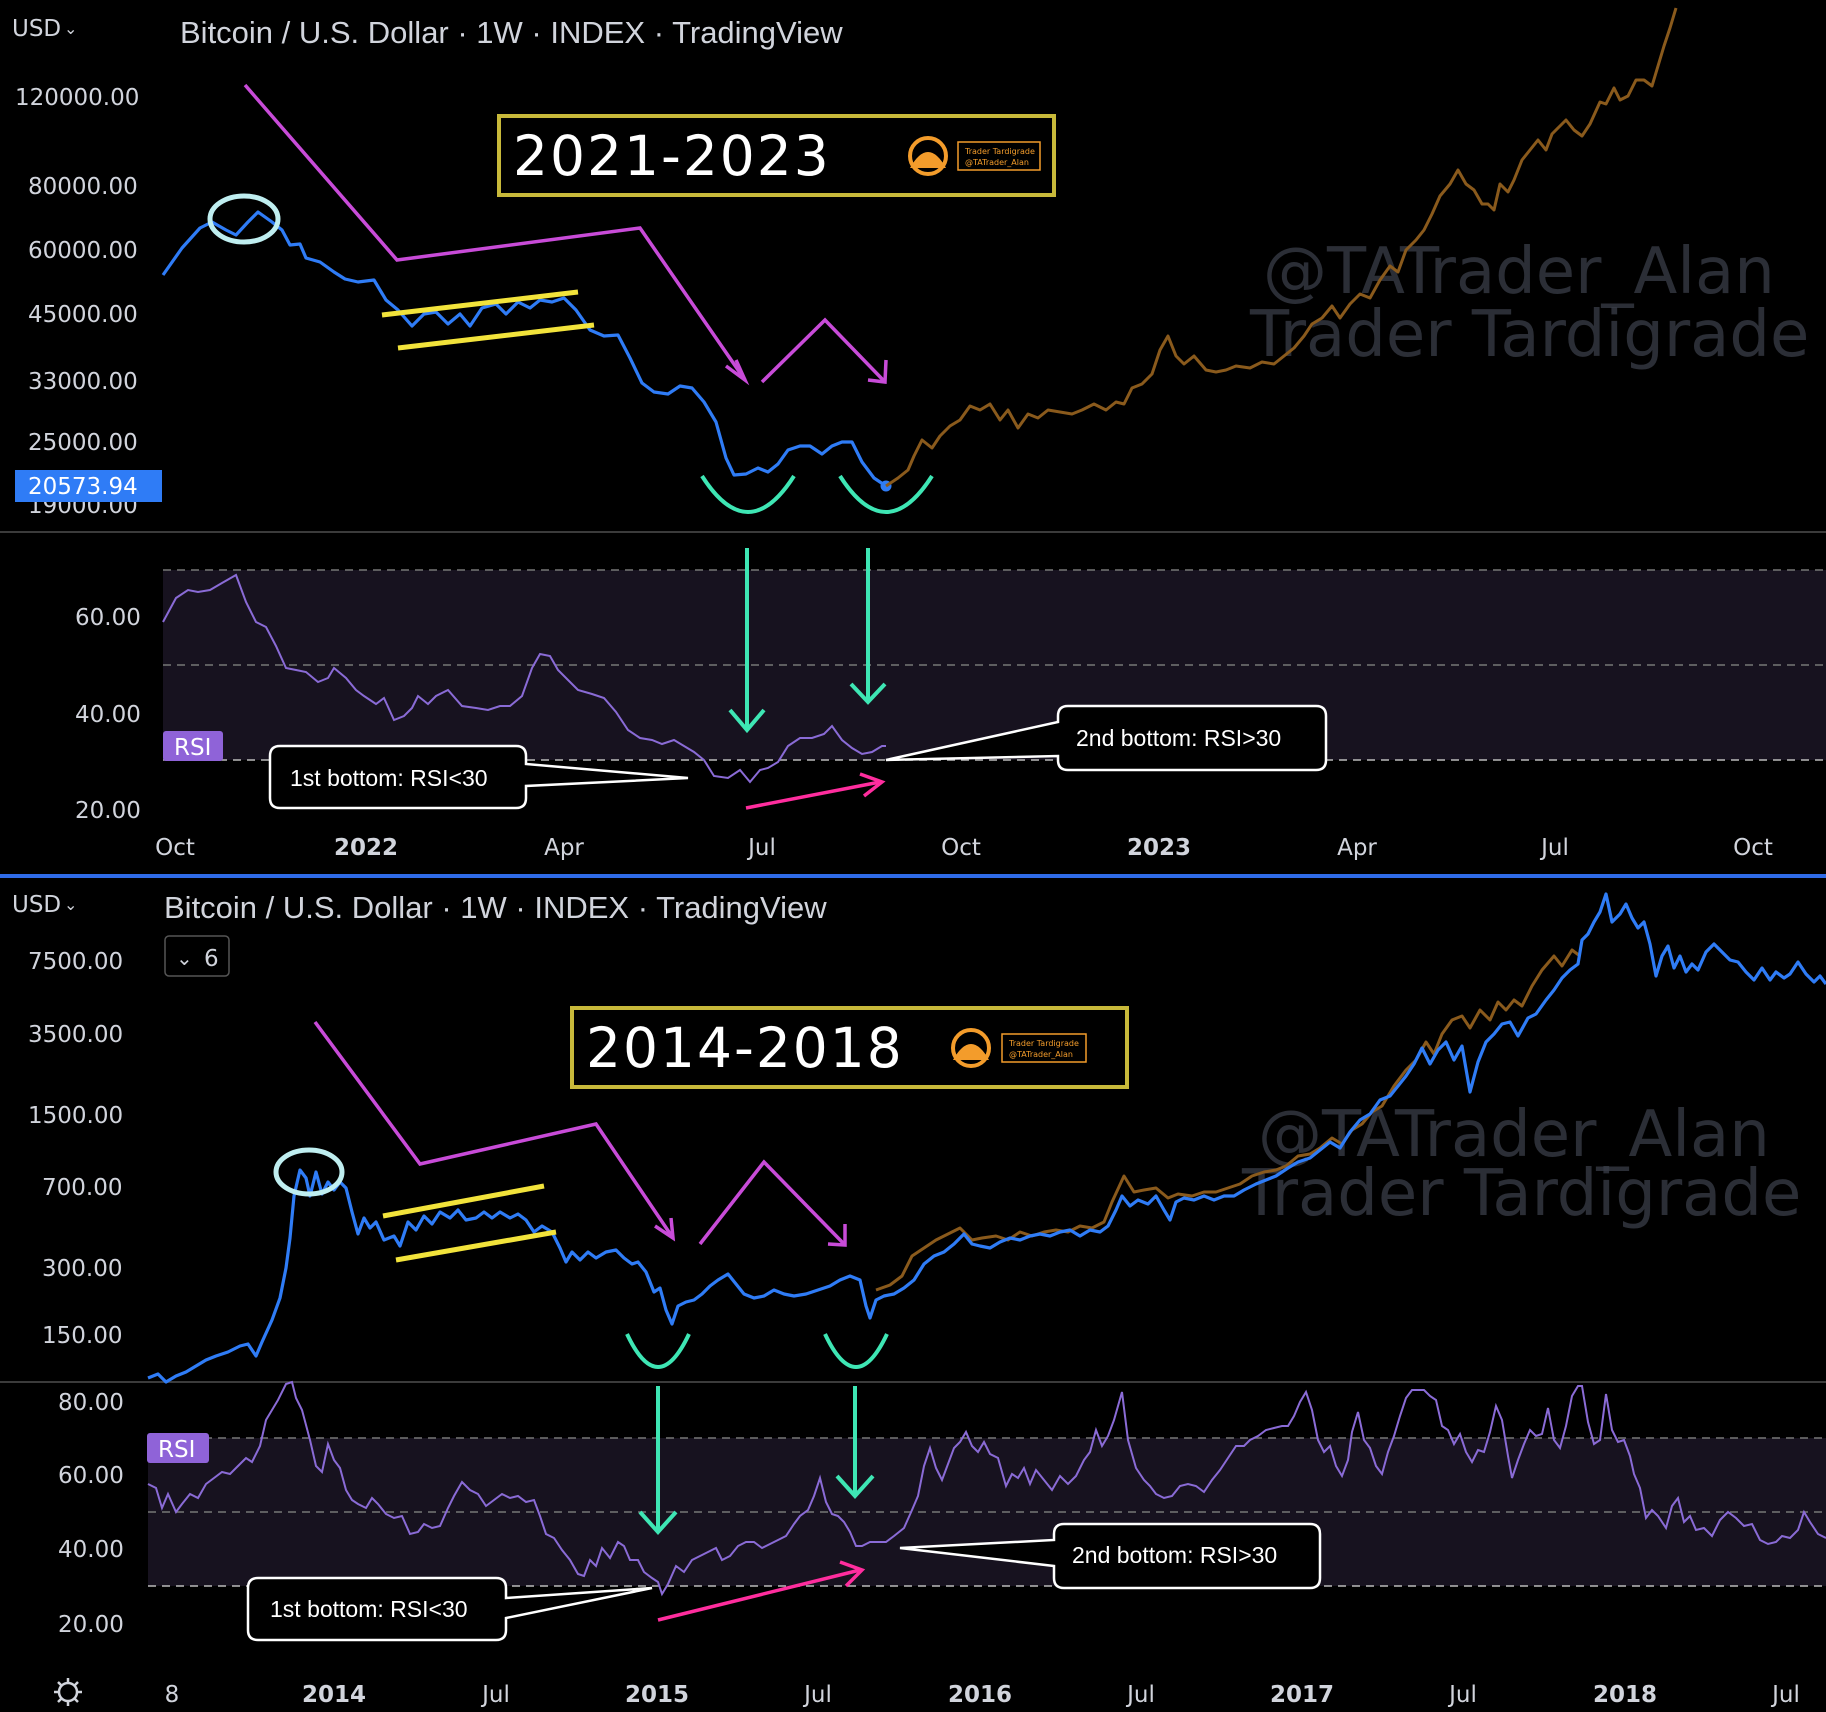 The image size is (1826, 1712). What do you see at coordinates (36, 29) in the screenshot?
I see `top-currency-label: USD` at bounding box center [36, 29].